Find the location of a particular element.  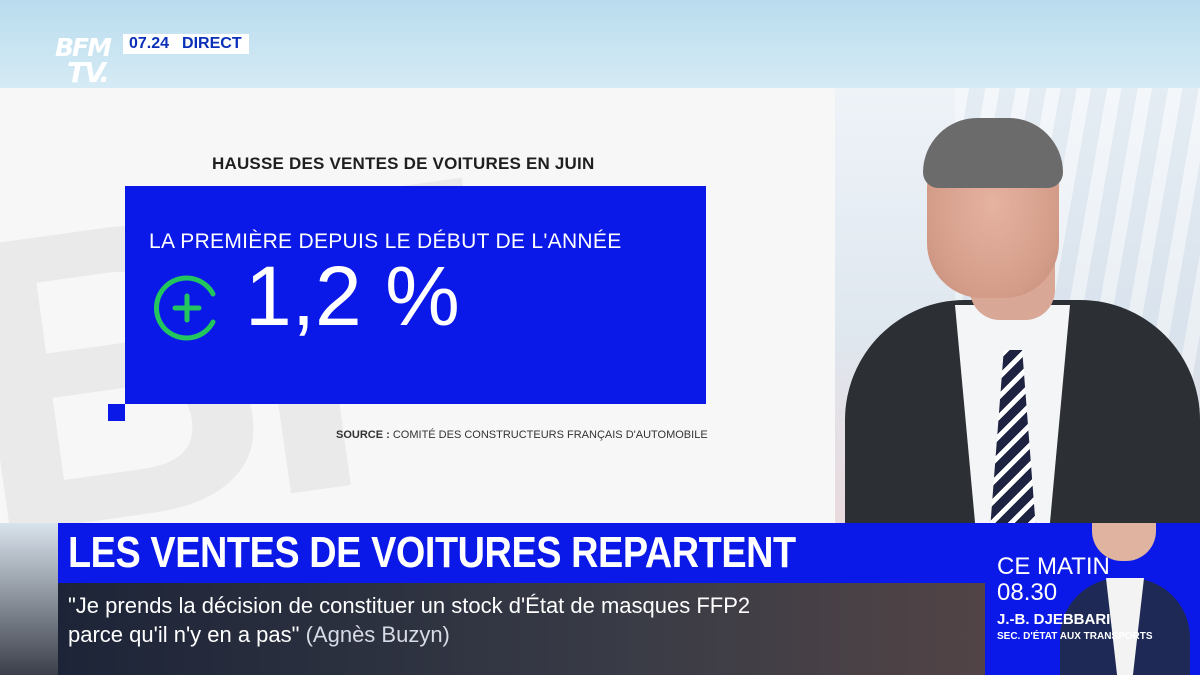

live-indicator: 07.24 DIRECT is located at coordinates (186, 44).